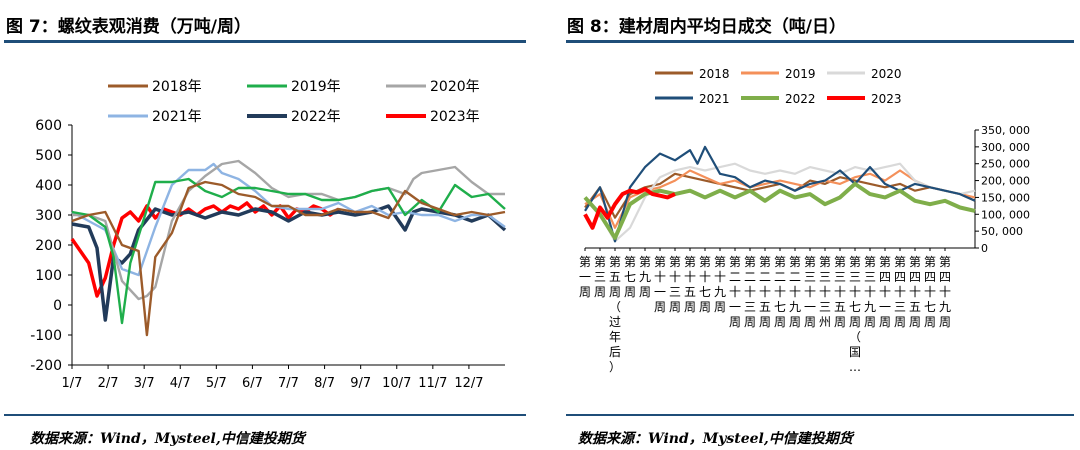 The width and height of the screenshot is (1080, 450). Describe the element at coordinates (316, 87) in the screenshot. I see `left-legend-label: 2019年` at that location.